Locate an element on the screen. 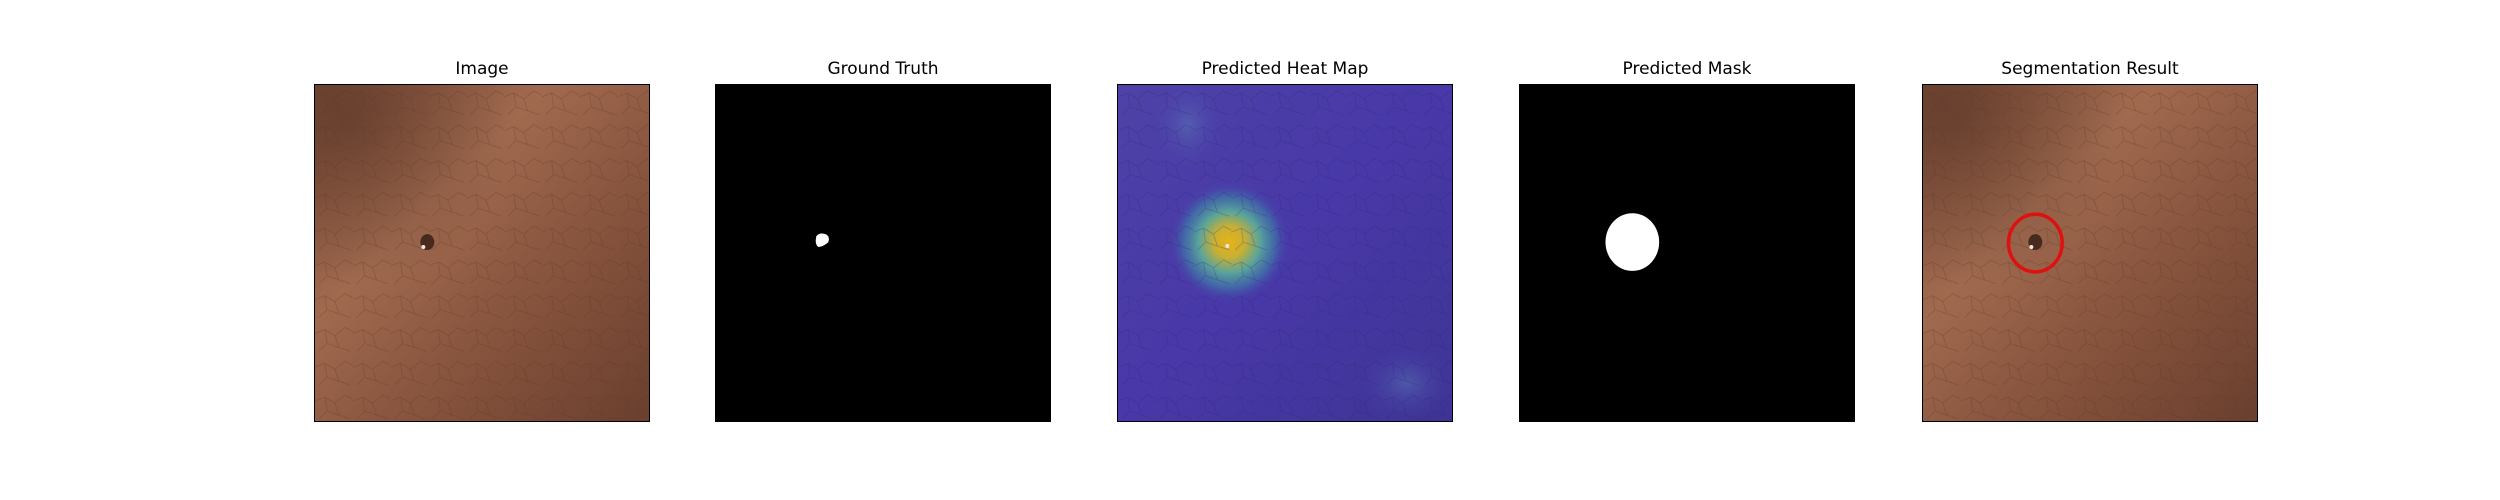 The image size is (2500, 500). segmentation-result-panel is located at coordinates (2090, 253).